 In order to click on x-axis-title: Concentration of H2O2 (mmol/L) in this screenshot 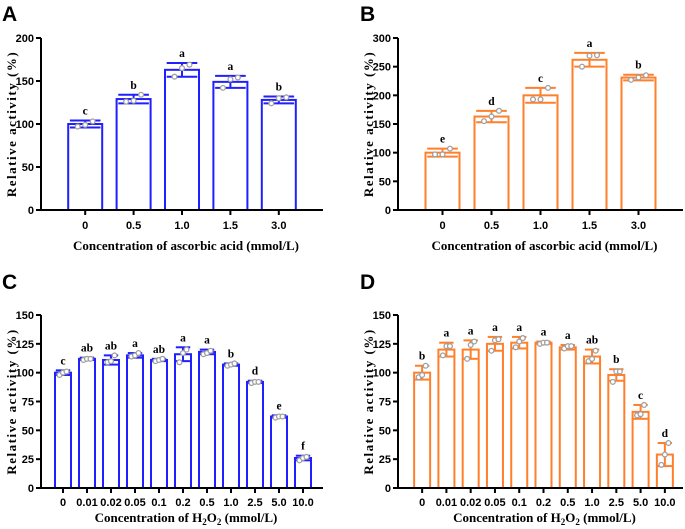, I will do `click(186, 518)`.